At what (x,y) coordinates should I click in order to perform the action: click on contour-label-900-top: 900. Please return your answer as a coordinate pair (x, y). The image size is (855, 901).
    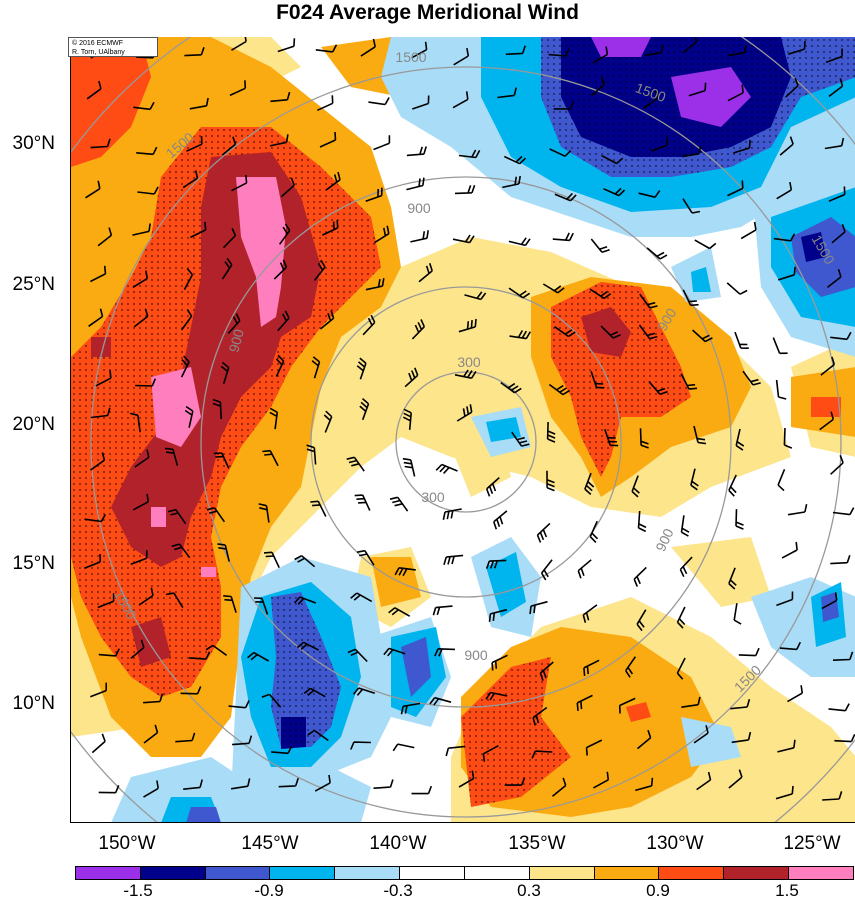
    Looking at the image, I should click on (419, 208).